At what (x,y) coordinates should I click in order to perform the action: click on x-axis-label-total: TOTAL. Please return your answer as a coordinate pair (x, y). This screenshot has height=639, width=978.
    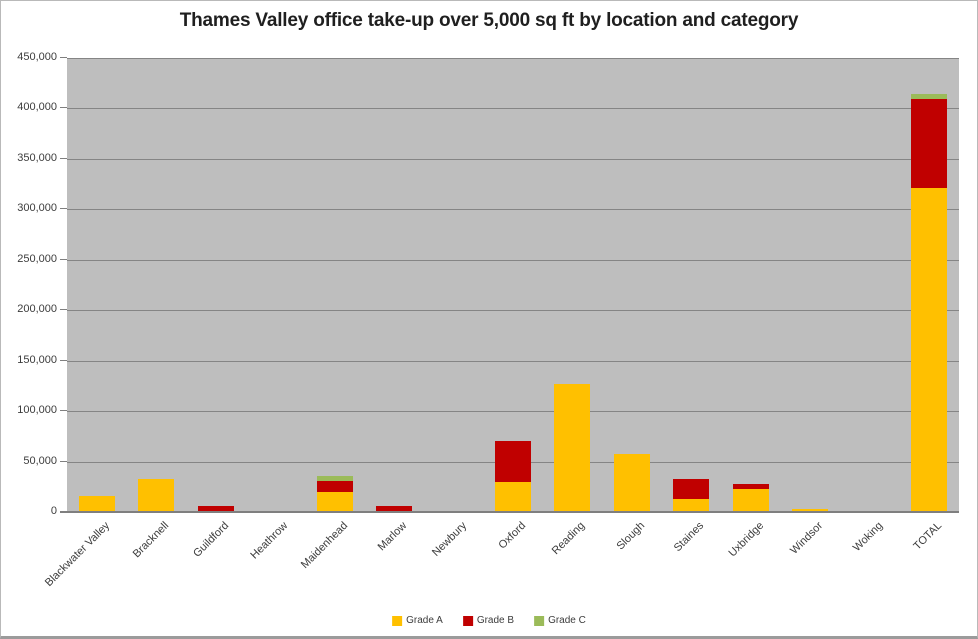
    Looking at the image, I should click on (928, 536).